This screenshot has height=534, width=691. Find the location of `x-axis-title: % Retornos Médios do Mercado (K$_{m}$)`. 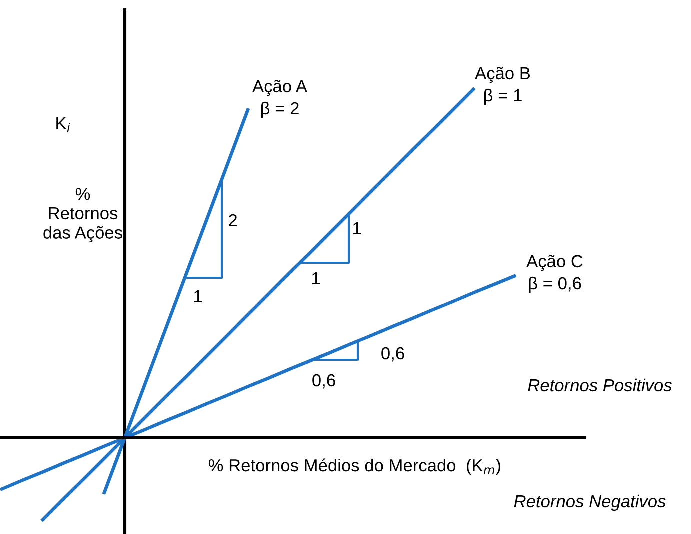

x-axis-title: % Retornos Médios do Mercado (K$_{m}$) is located at coordinates (354, 467).